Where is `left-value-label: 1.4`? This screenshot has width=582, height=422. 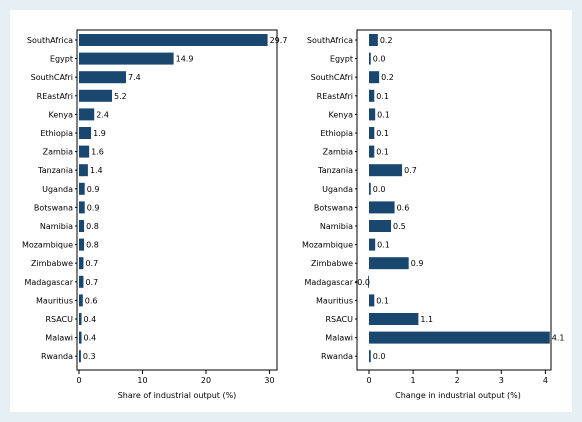 left-value-label: 1.4 is located at coordinates (96, 170).